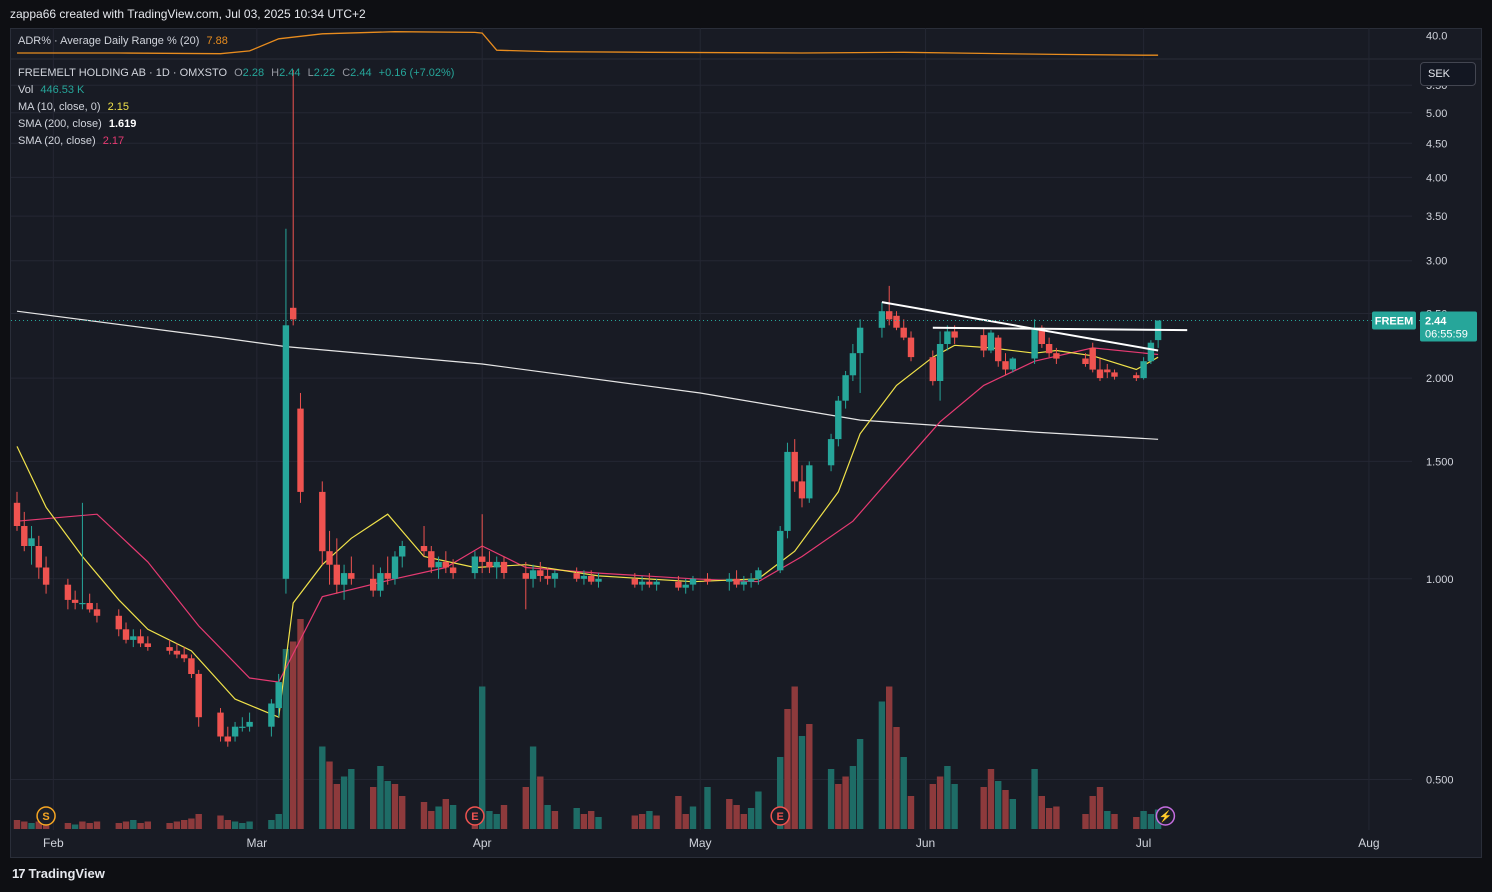 The height and width of the screenshot is (892, 1492). What do you see at coordinates (746, 877) in the screenshot?
I see `bottom-bar` at bounding box center [746, 877].